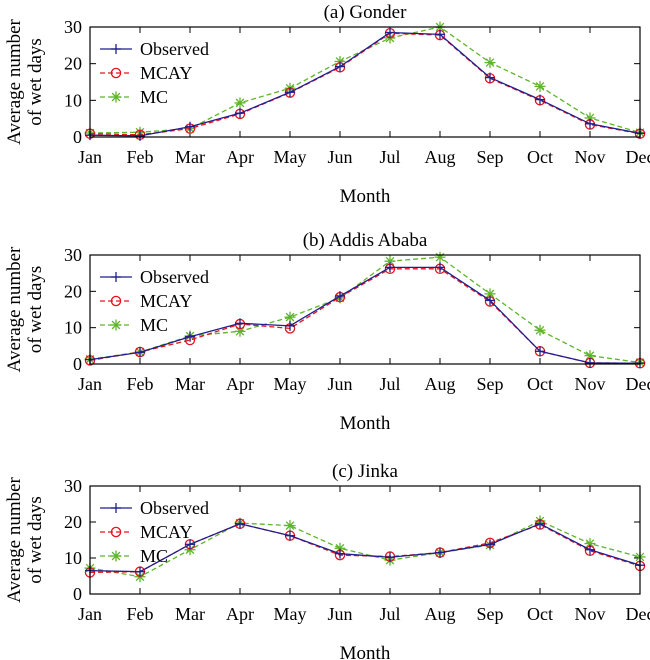  What do you see at coordinates (240, 614) in the screenshot?
I see `x-tick-label: Apr` at bounding box center [240, 614].